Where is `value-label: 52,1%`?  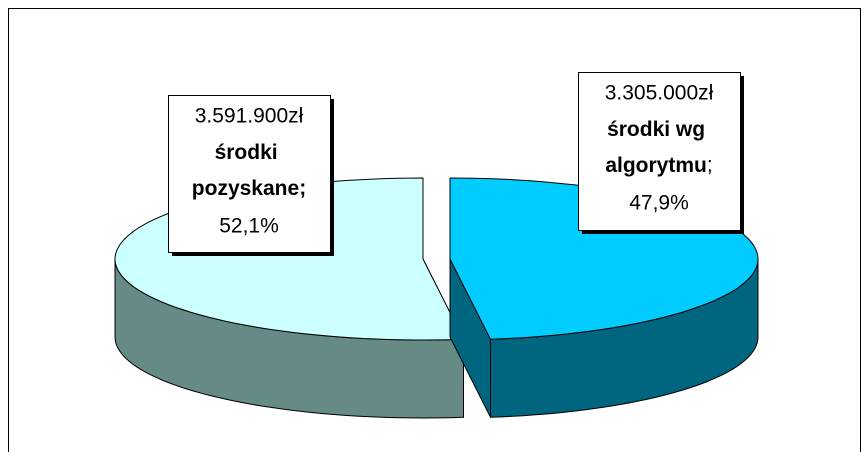
value-label: 52,1% is located at coordinates (249, 226).